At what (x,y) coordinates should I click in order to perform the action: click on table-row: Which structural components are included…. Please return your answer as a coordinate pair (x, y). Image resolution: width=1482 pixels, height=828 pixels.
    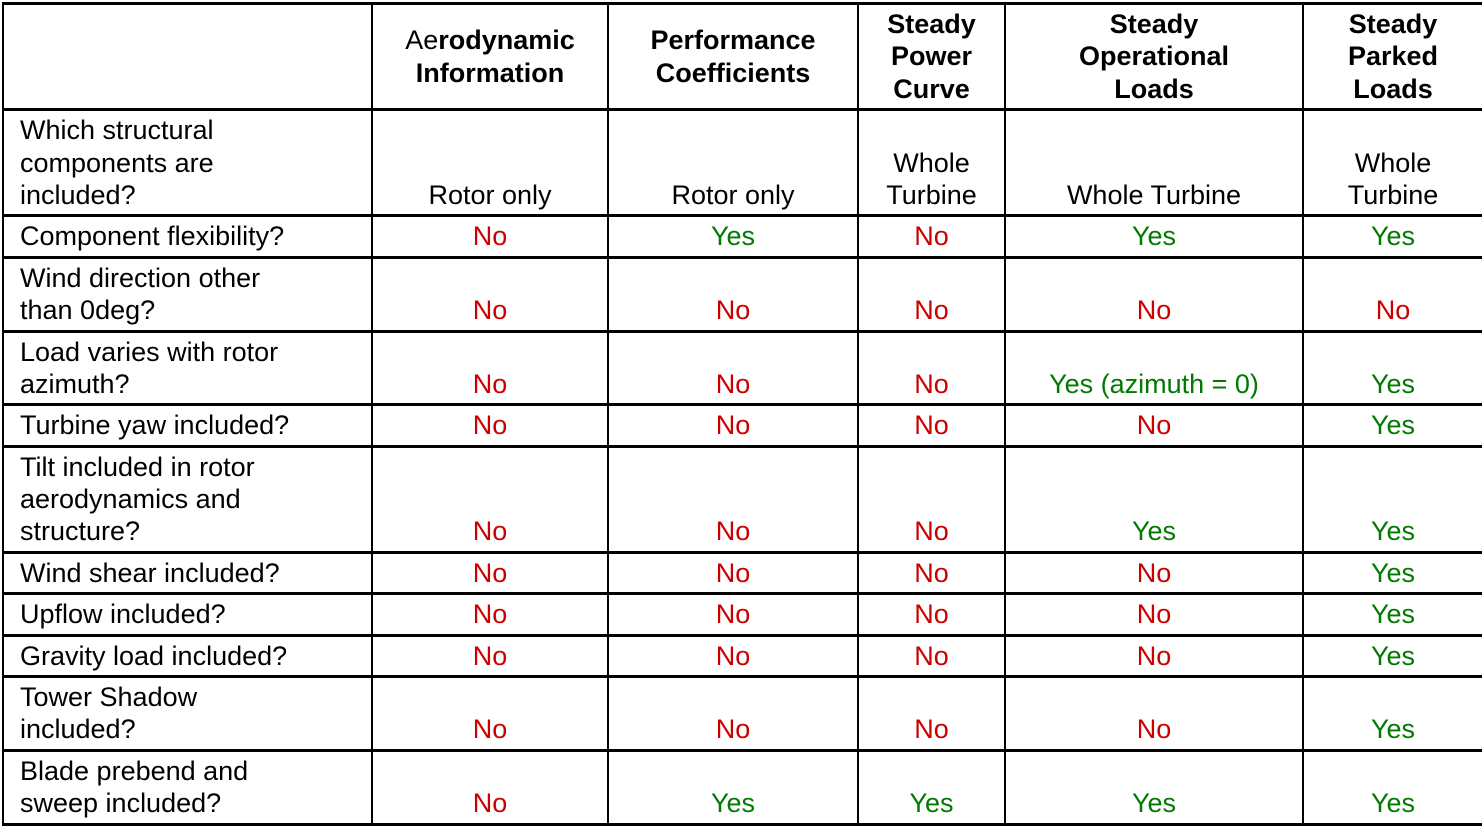
    Looking at the image, I should click on (742, 163).